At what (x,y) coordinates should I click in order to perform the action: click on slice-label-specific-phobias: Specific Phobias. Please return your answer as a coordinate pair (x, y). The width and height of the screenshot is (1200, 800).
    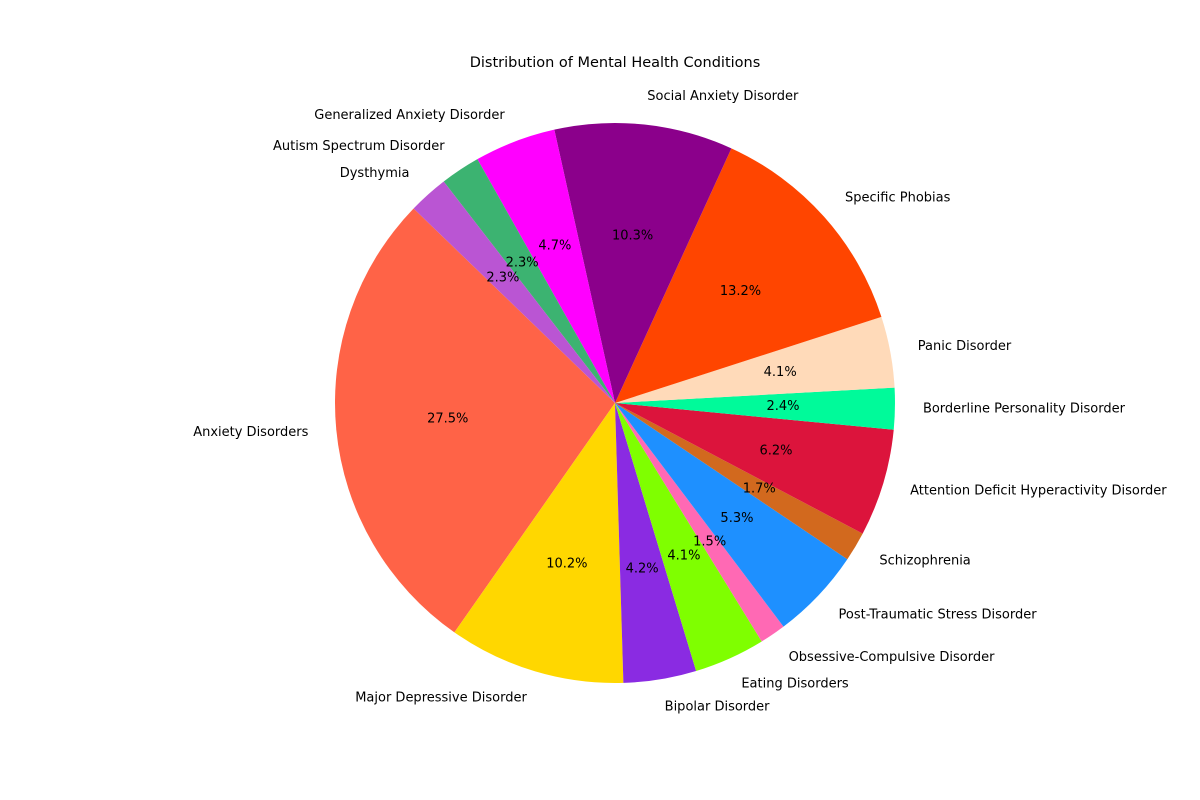
    Looking at the image, I should click on (898, 198).